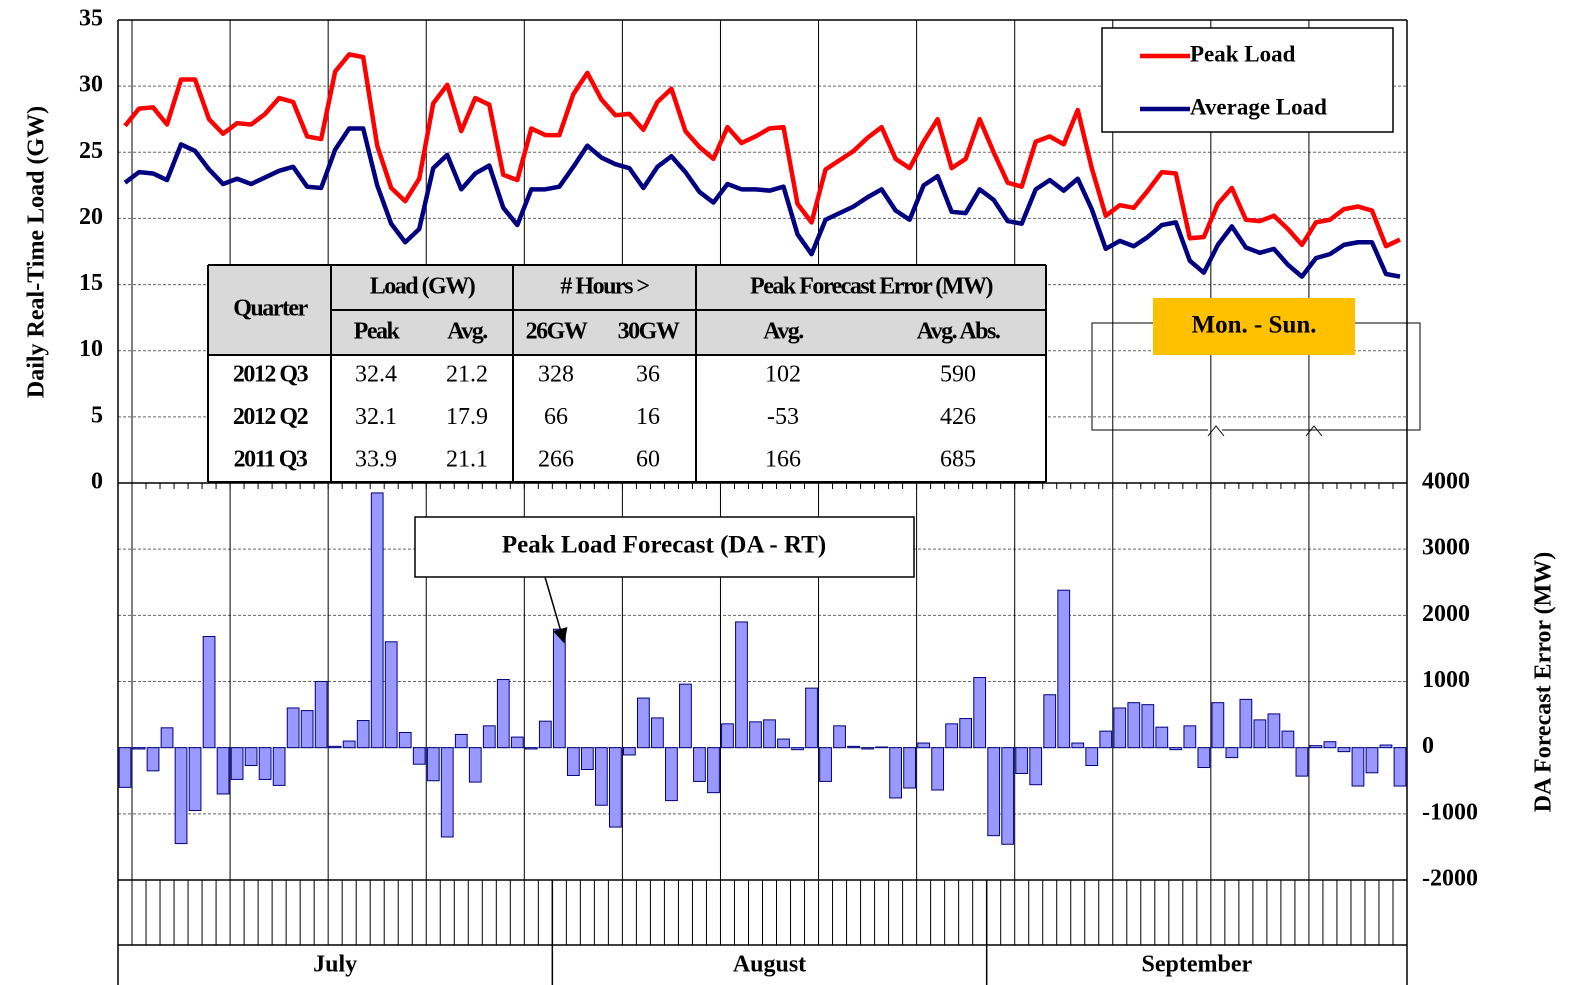 This screenshot has height=985, width=1579. What do you see at coordinates (1446, 548) in the screenshot?
I see `y2-tick-label: 3000` at bounding box center [1446, 548].